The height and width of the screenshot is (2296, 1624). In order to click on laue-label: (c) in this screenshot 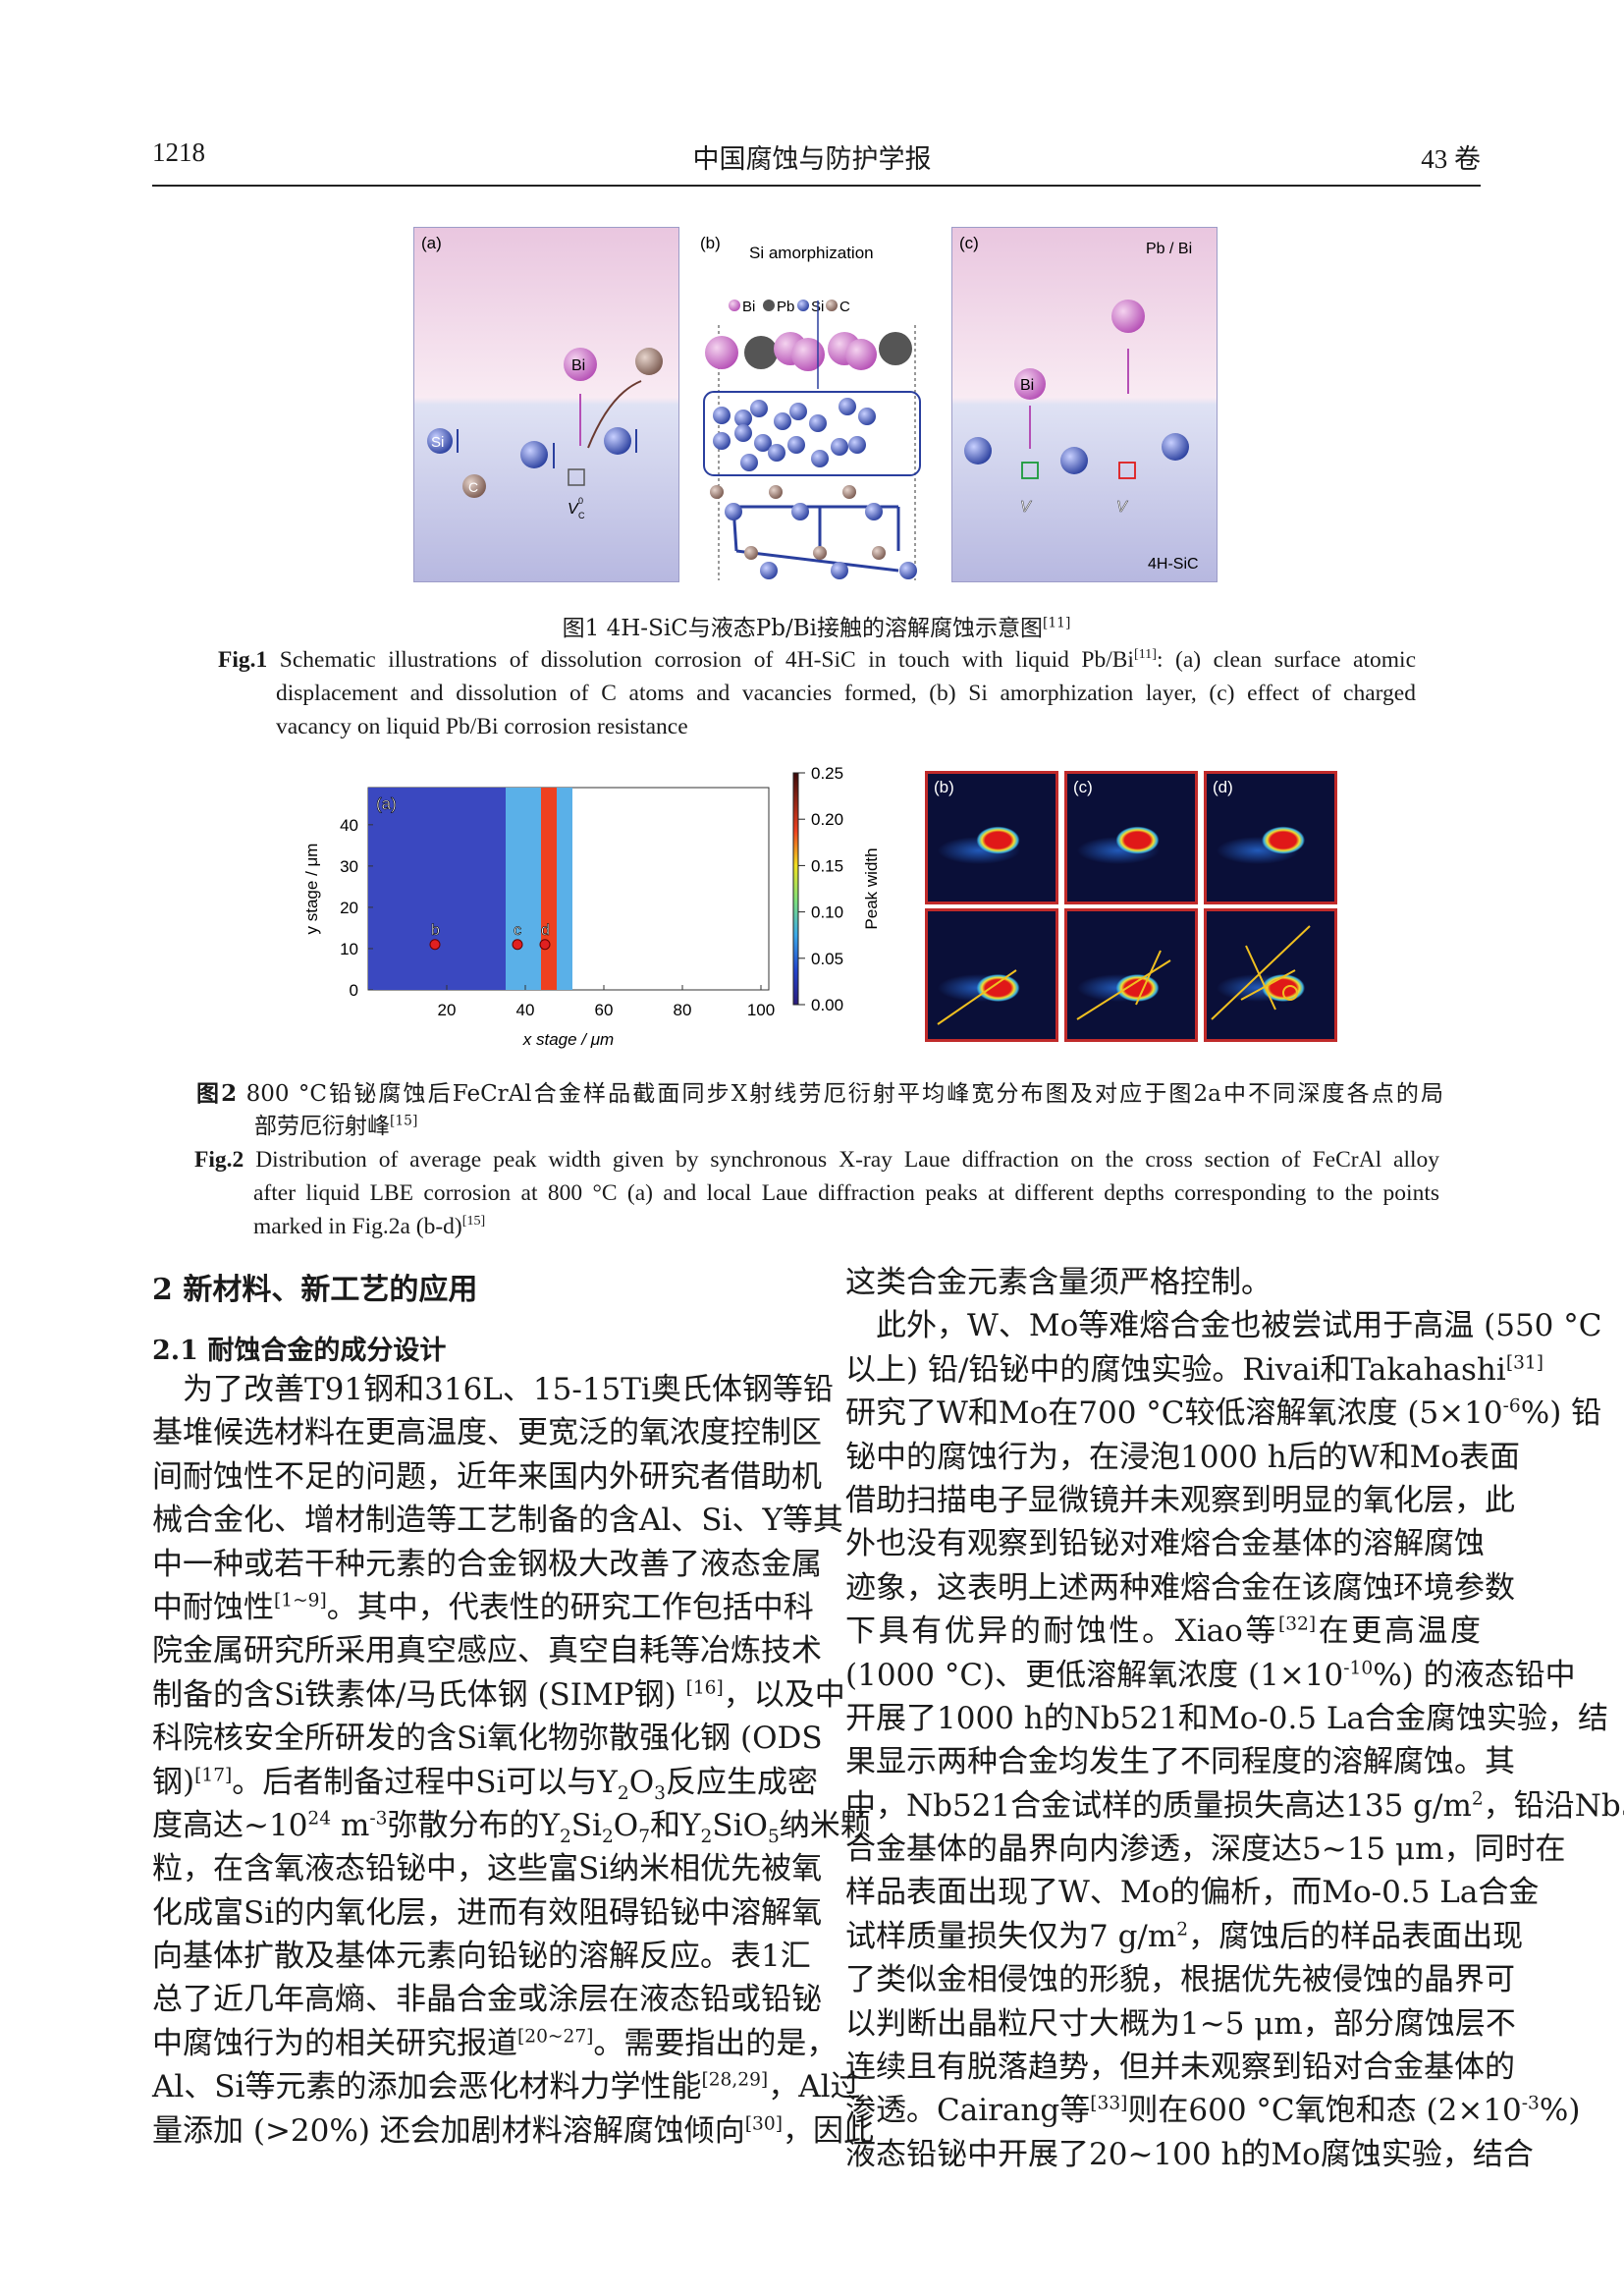, I will do `click(1083, 787)`.